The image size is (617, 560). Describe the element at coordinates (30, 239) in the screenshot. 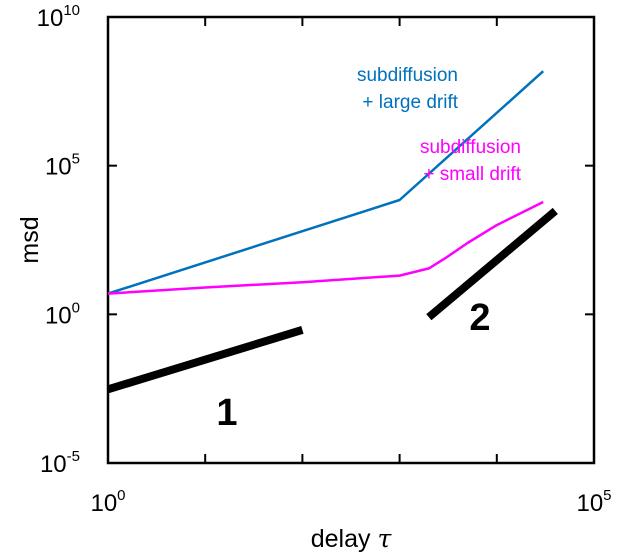

I see `y-axis-label: msd` at that location.